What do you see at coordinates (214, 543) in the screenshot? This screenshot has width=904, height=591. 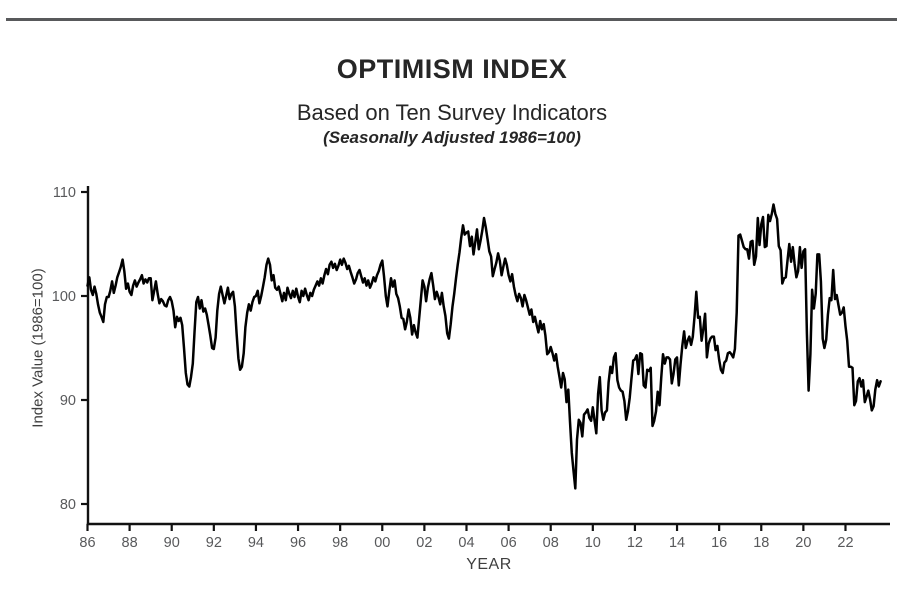 I see `x-tick-label: 92` at bounding box center [214, 543].